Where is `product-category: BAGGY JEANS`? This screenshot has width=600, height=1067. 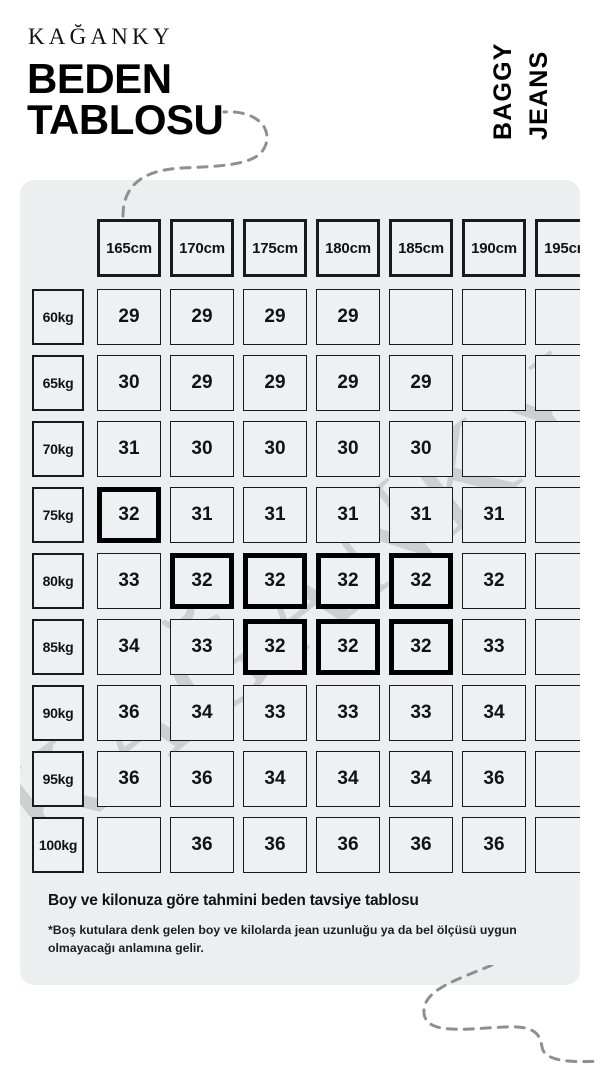
product-category: BAGGY JEANS is located at coordinates (535, 79).